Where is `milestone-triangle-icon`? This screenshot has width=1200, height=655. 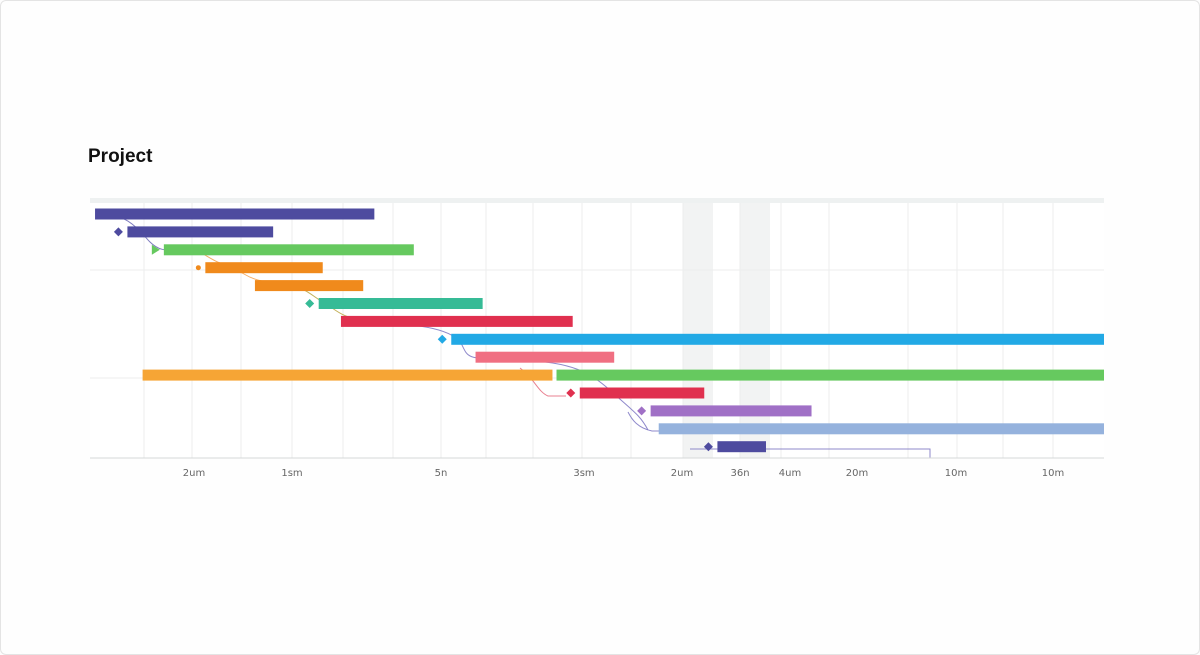 milestone-triangle-icon is located at coordinates (155, 249).